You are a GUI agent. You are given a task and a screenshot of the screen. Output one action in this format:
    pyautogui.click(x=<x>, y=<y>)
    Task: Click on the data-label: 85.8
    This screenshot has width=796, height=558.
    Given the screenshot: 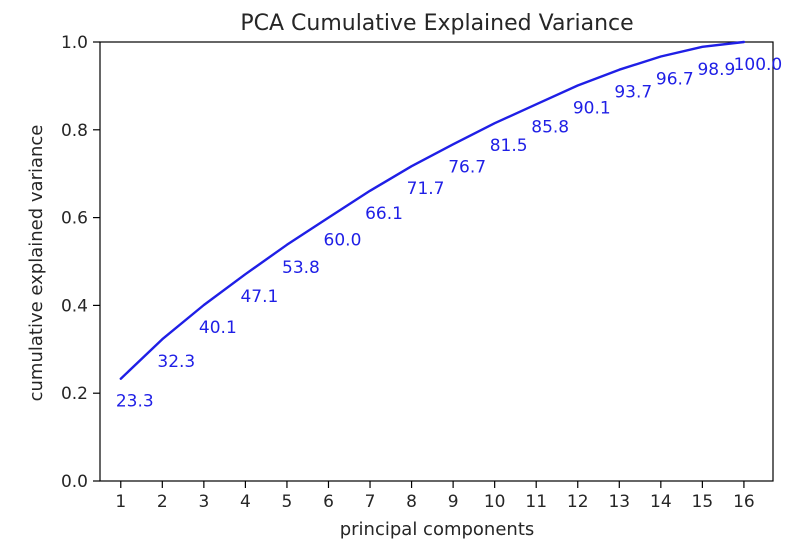 What is the action you would take?
    pyautogui.click(x=550, y=127)
    